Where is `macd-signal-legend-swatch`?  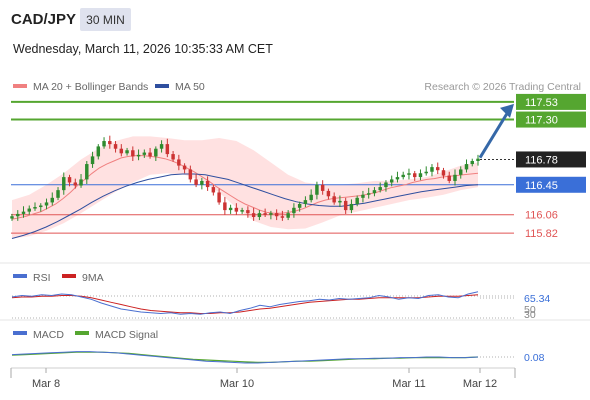 macd-signal-legend-swatch is located at coordinates (82, 333).